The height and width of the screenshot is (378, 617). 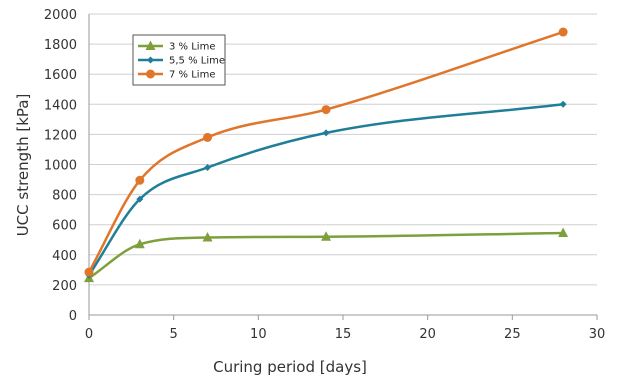 I want to click on y-tick-label: 800, so click(x=64, y=196).